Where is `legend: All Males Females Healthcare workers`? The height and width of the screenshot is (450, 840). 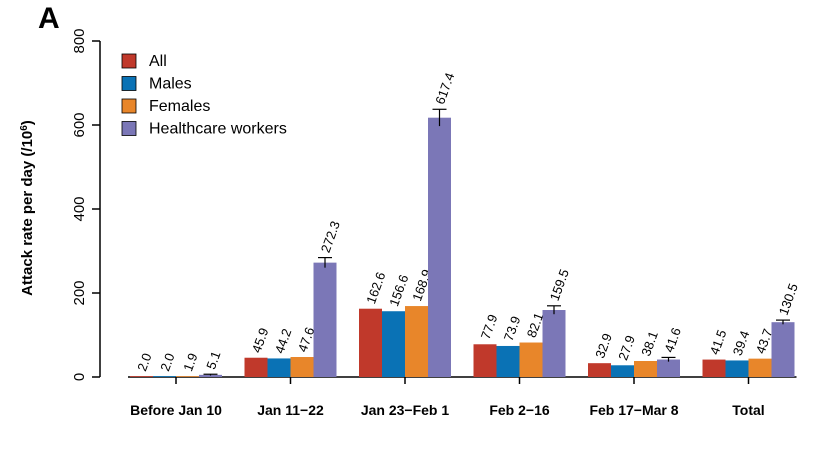
legend: All Males Females Healthcare workers is located at coordinates (204, 95).